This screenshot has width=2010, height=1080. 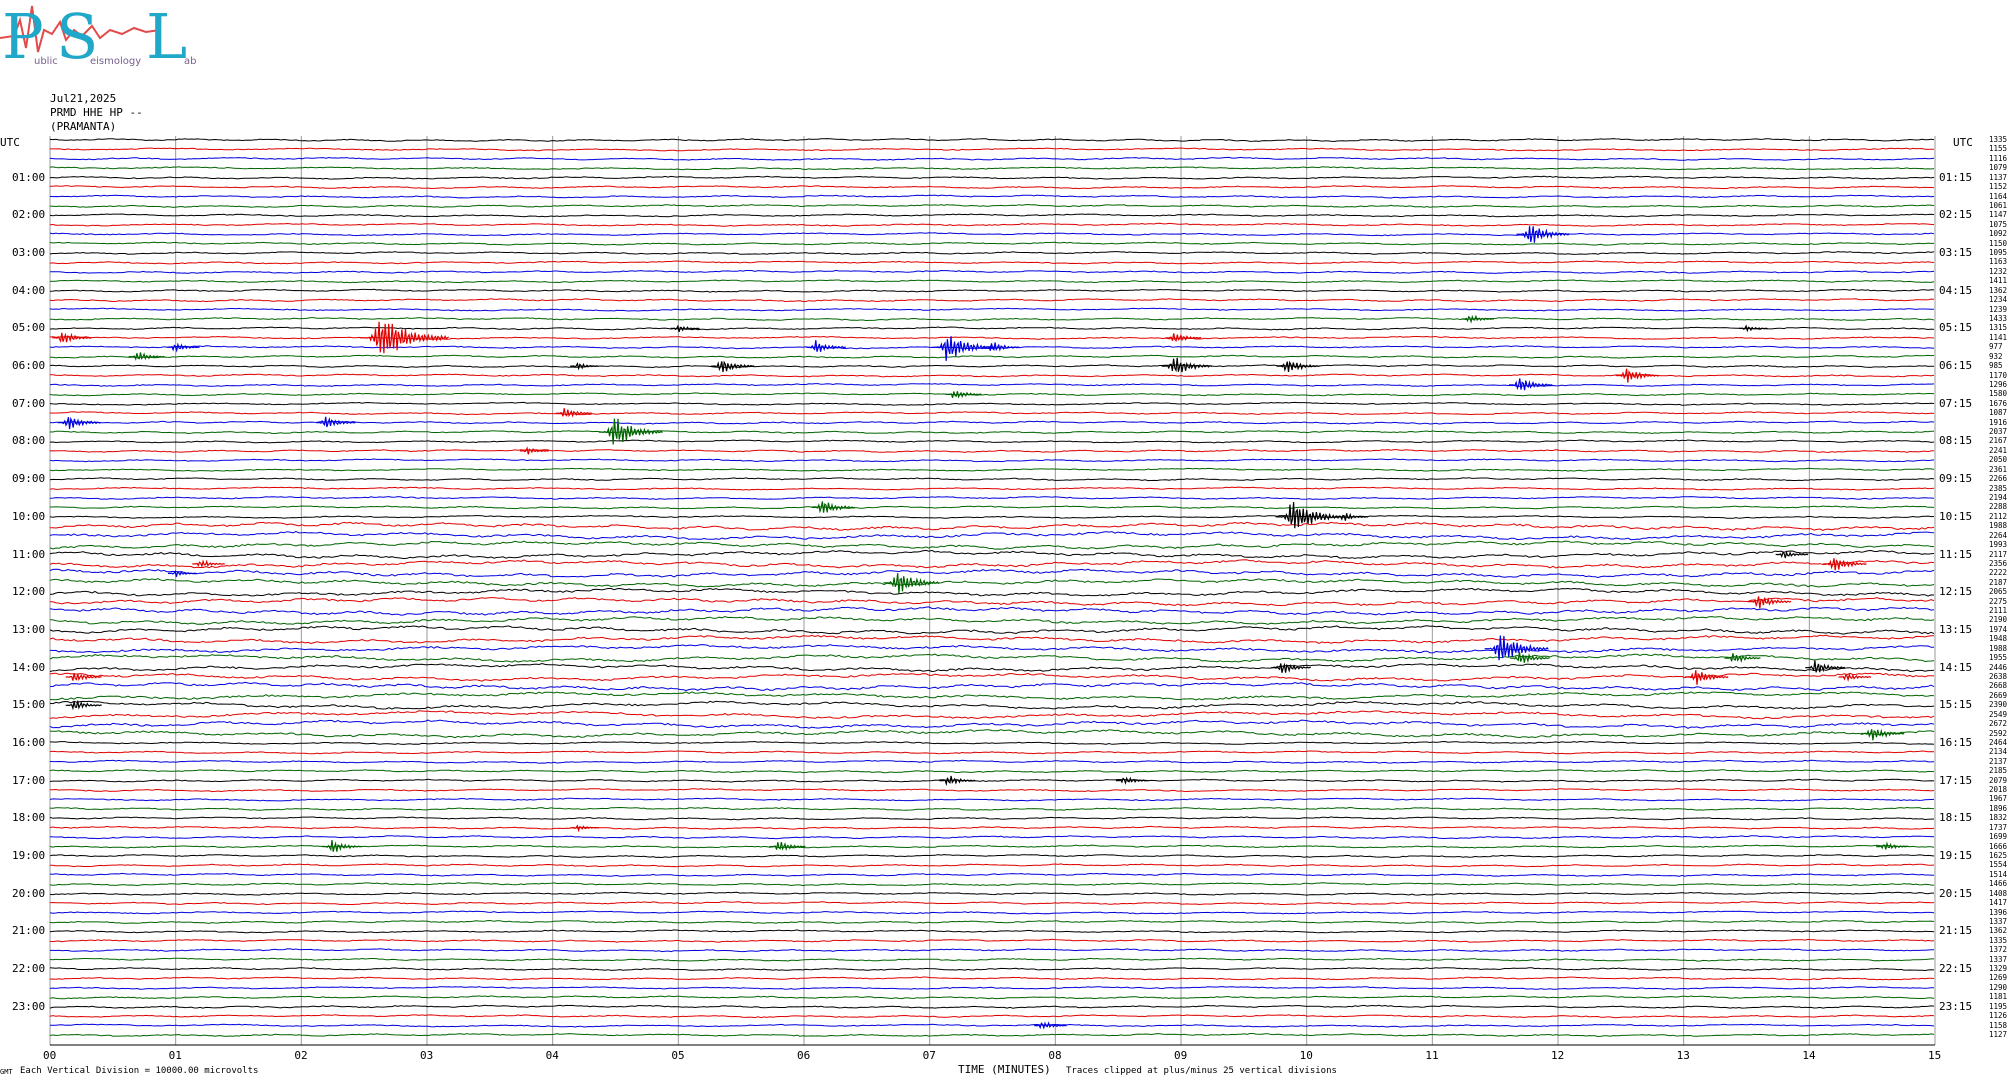 What do you see at coordinates (1998, 865) in the screenshot?
I see `row-value: 1554` at bounding box center [1998, 865].